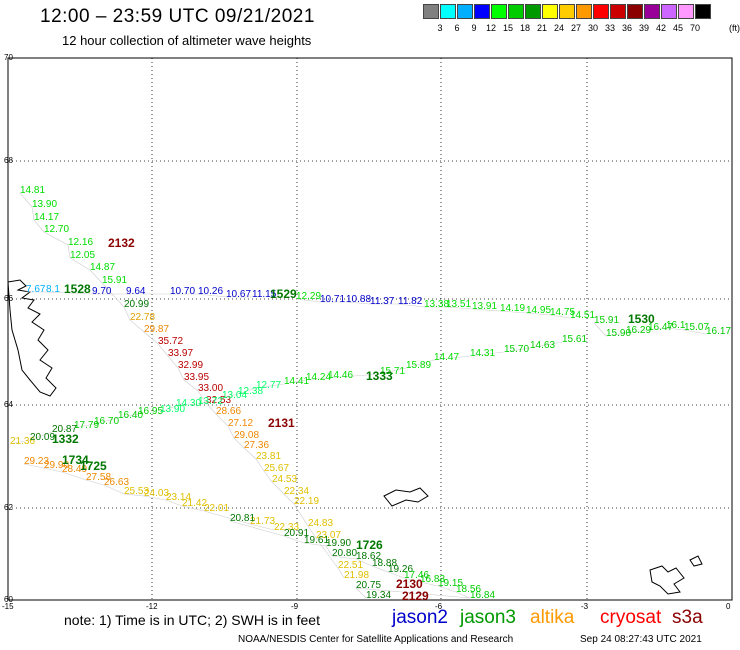  Describe the element at coordinates (250, 391) in the screenshot. I see `wave-height-value: 12.38` at that location.